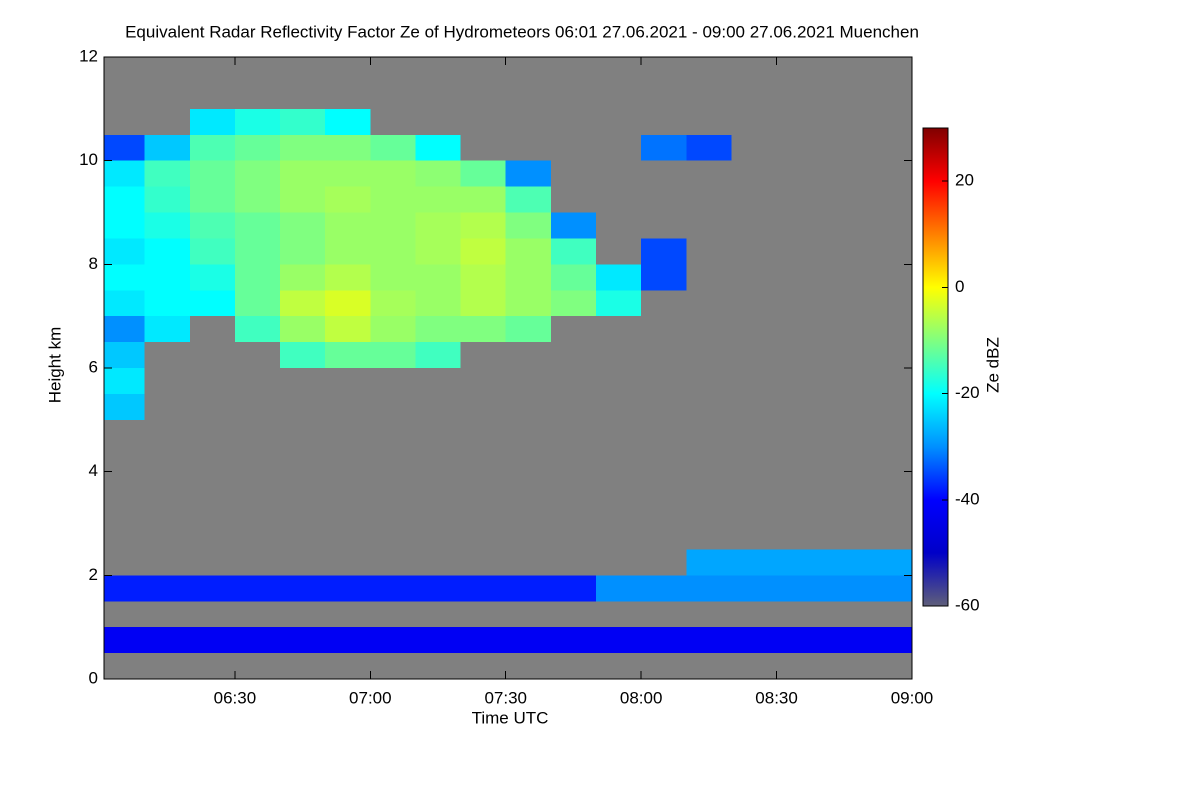 The width and height of the screenshot is (1200, 800). Describe the element at coordinates (93, 470) in the screenshot. I see `y-tick-label: 4` at that location.